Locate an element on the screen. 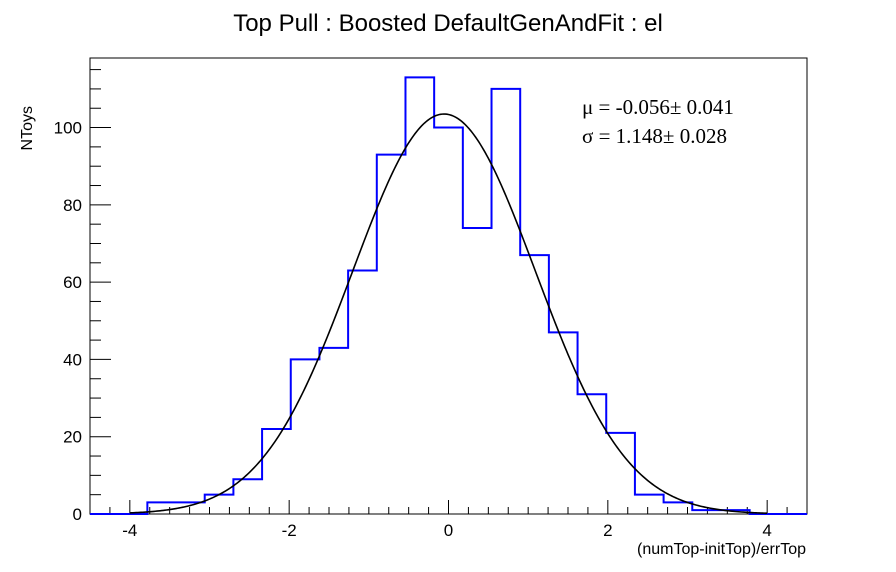 This screenshot has width=896, height=572. x-tick-label: -4 is located at coordinates (129, 530).